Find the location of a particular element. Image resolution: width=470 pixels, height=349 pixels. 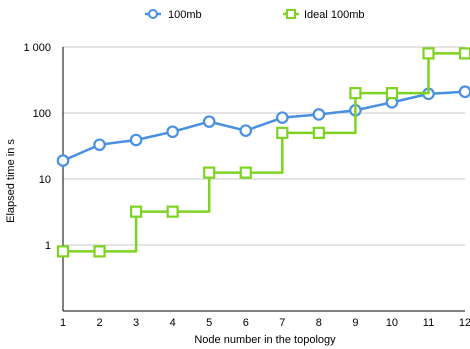

x-tick-label: 8 is located at coordinates (319, 323).